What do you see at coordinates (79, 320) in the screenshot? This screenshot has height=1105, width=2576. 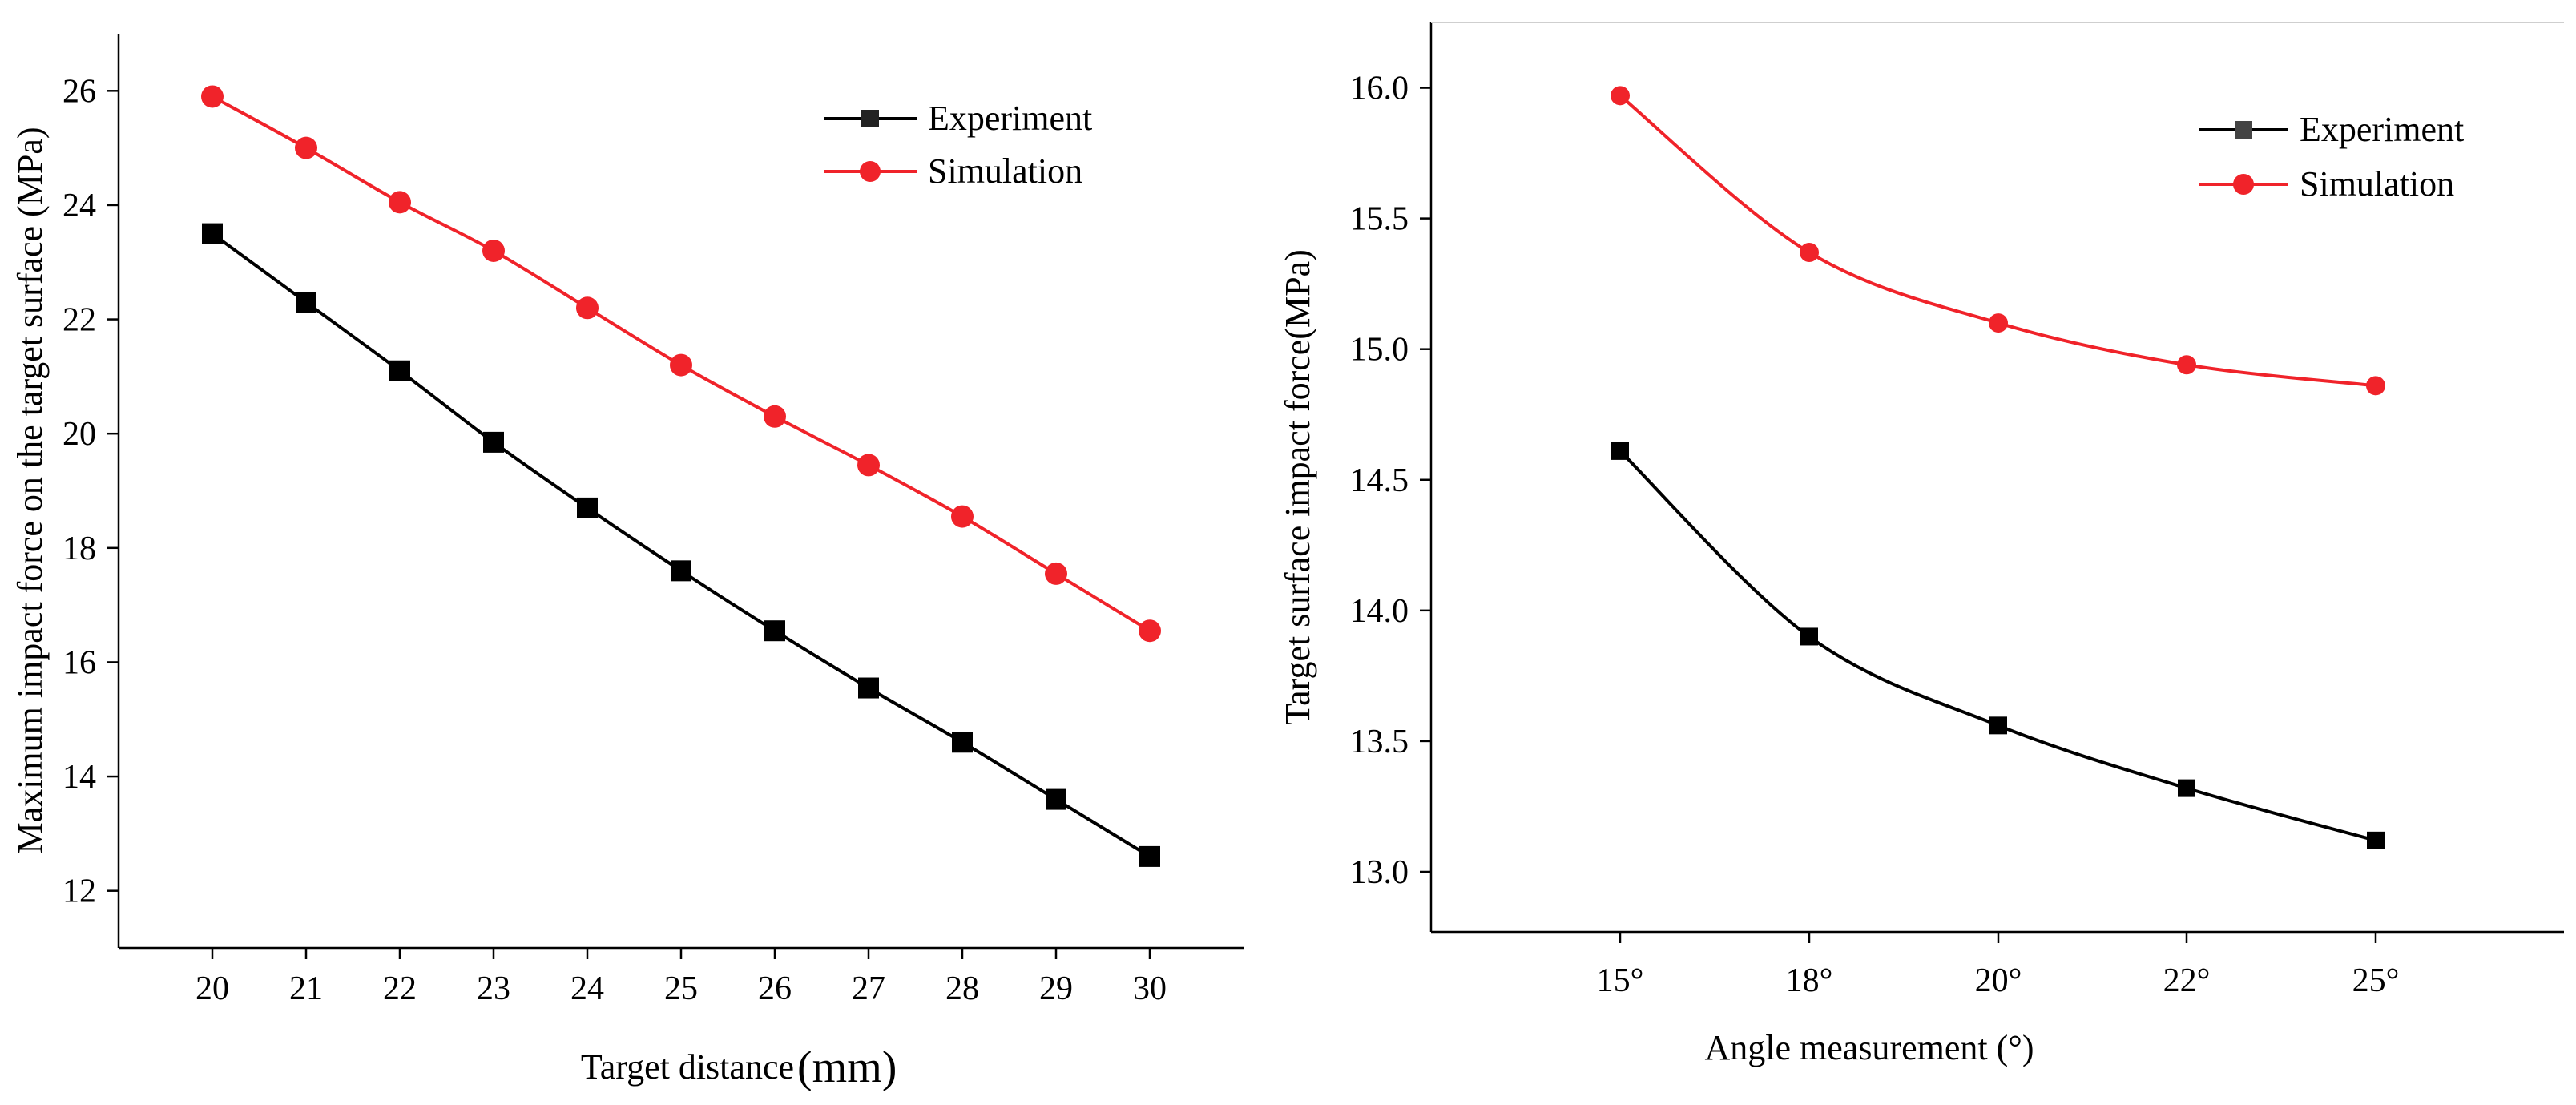 I see `y-tick-label: 22` at bounding box center [79, 320].